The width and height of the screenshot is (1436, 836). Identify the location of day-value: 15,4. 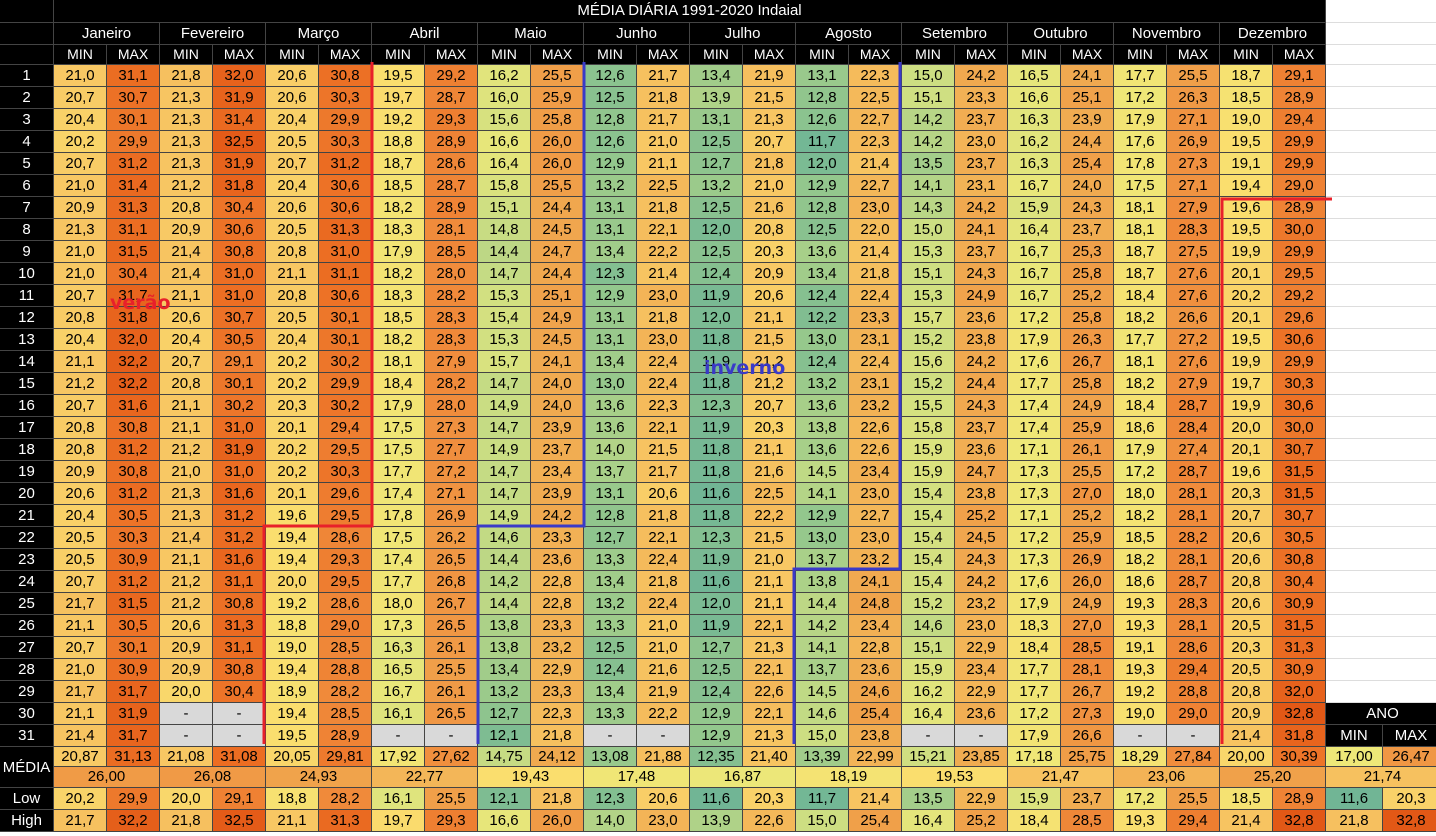
(928, 538).